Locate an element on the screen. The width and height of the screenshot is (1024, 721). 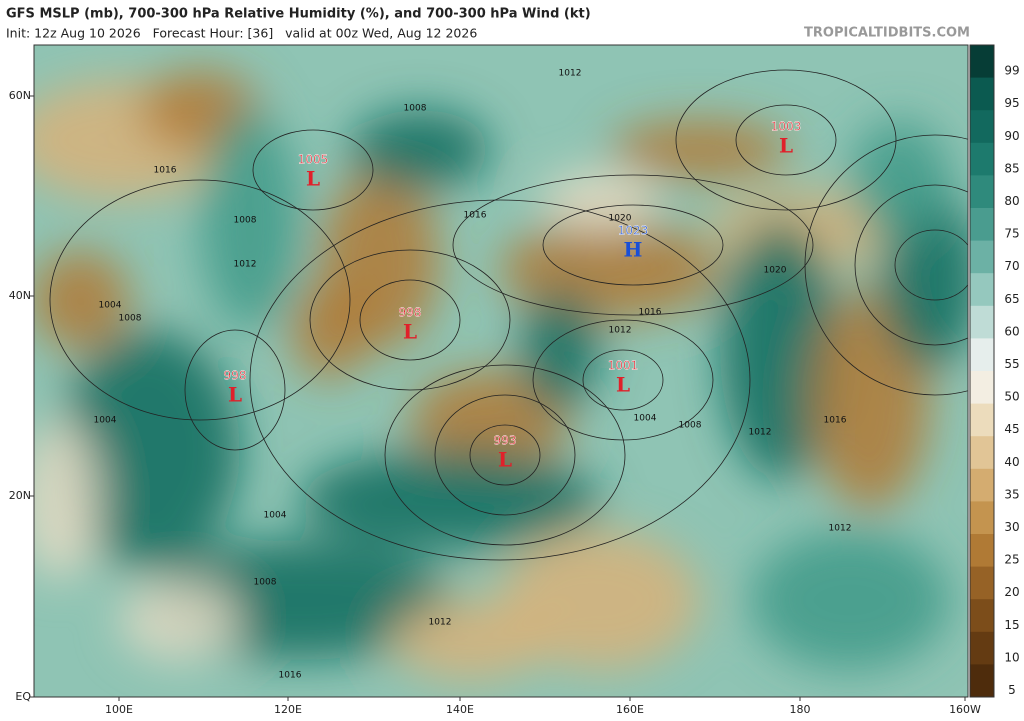
latitude-label: EQ is located at coordinates (23, 696).